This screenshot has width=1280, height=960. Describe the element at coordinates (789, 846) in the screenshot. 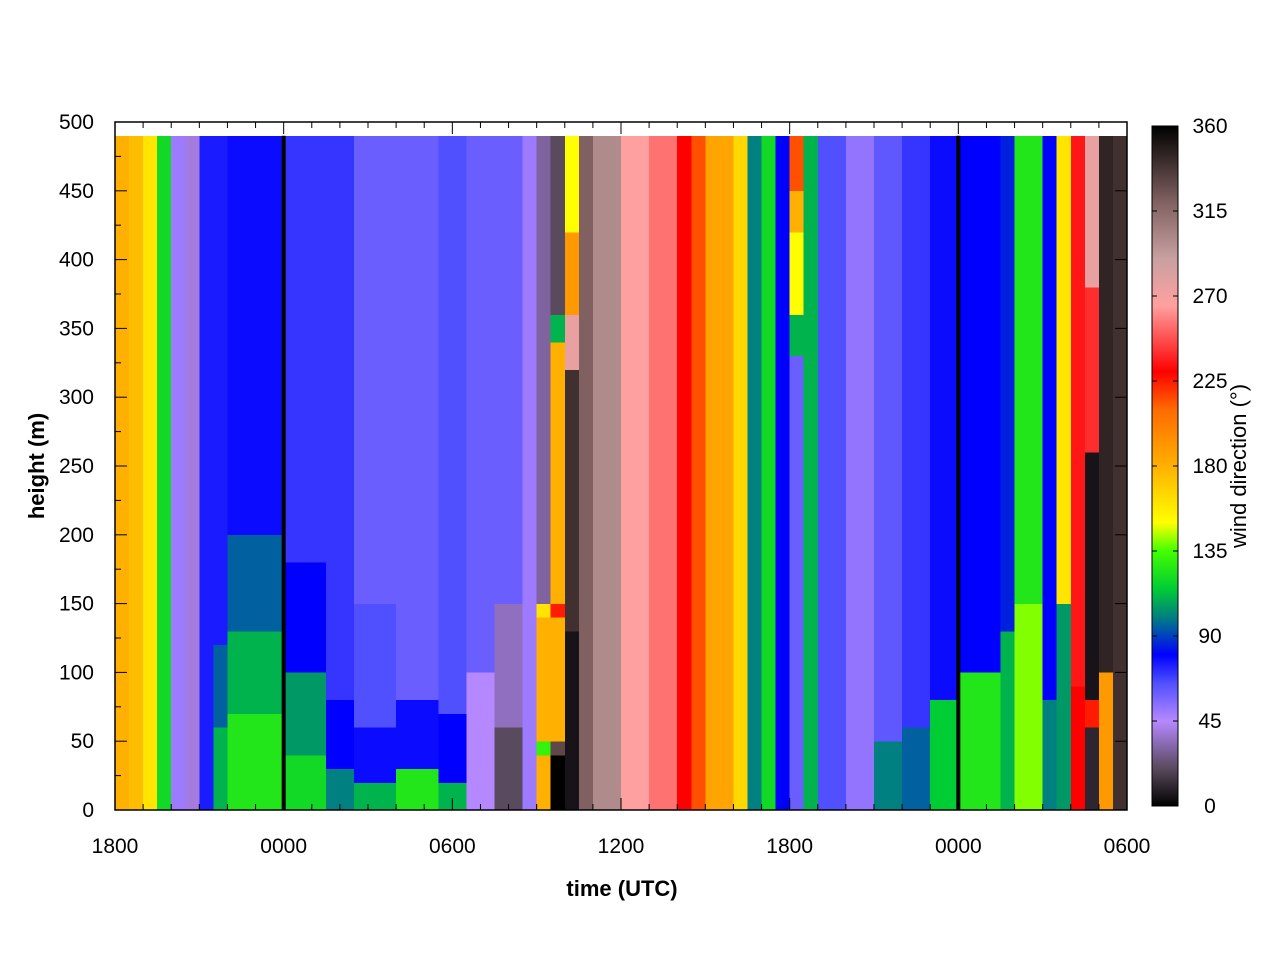

I see `x-tick-label-4: 1800` at that location.